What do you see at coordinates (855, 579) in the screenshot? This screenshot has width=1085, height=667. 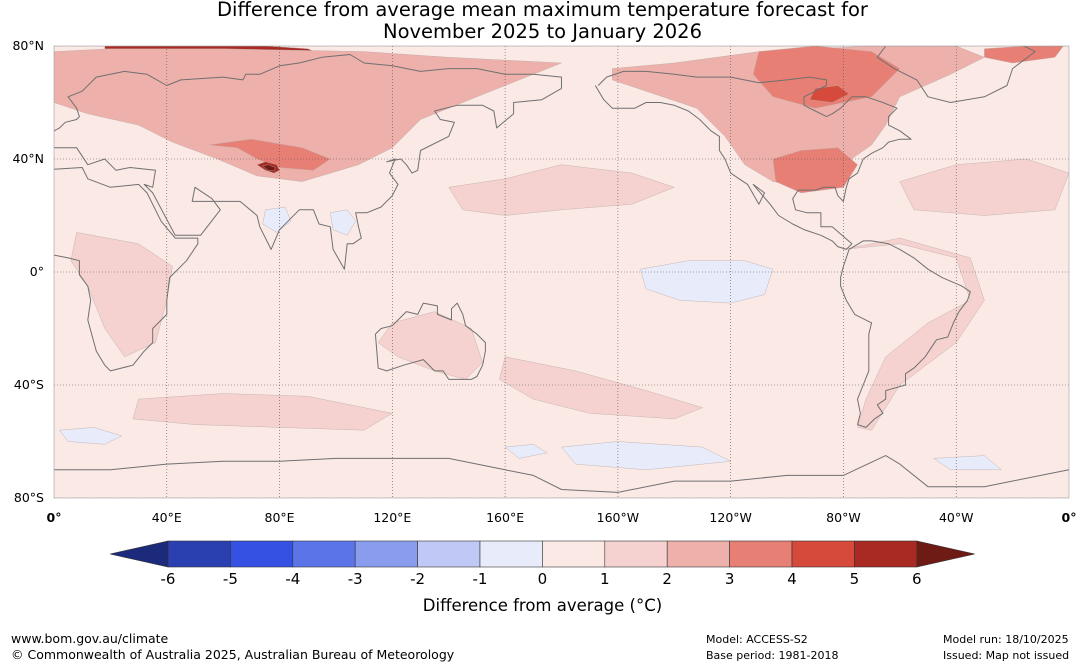 I see `colorbar-tick-label: 5` at bounding box center [855, 579].